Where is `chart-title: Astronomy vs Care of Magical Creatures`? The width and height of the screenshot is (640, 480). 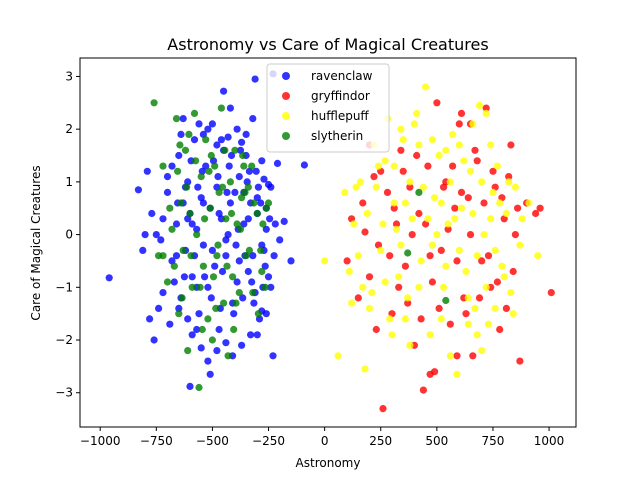 chart-title: Astronomy vs Care of Magical Creatures is located at coordinates (327, 44).